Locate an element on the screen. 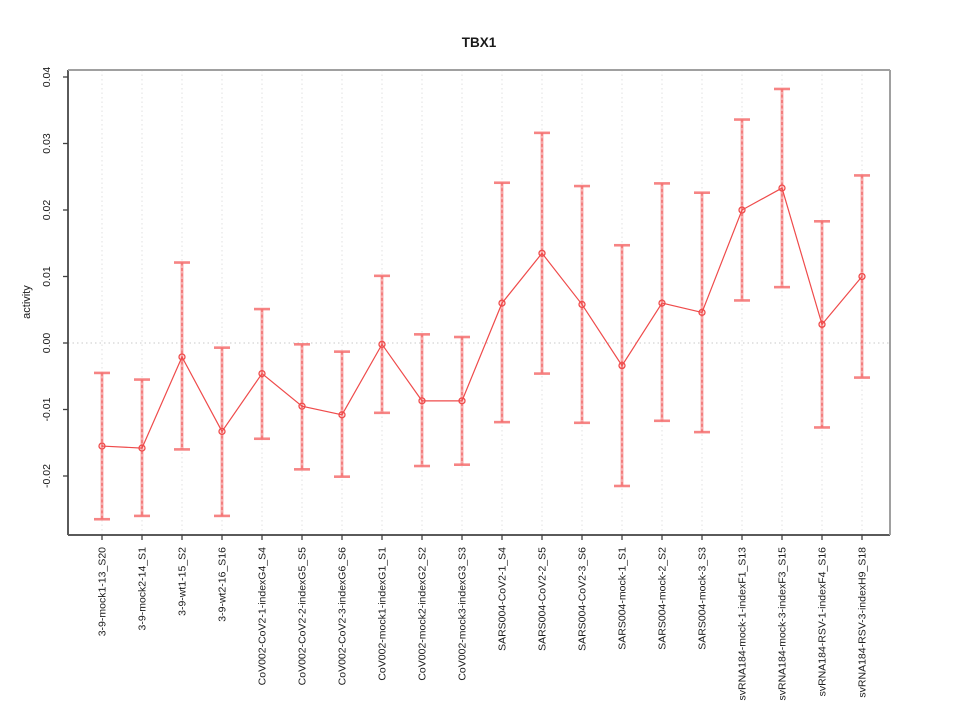  x-tick-label: 3-9-mock2-14_S1 is located at coordinates (143, 589).